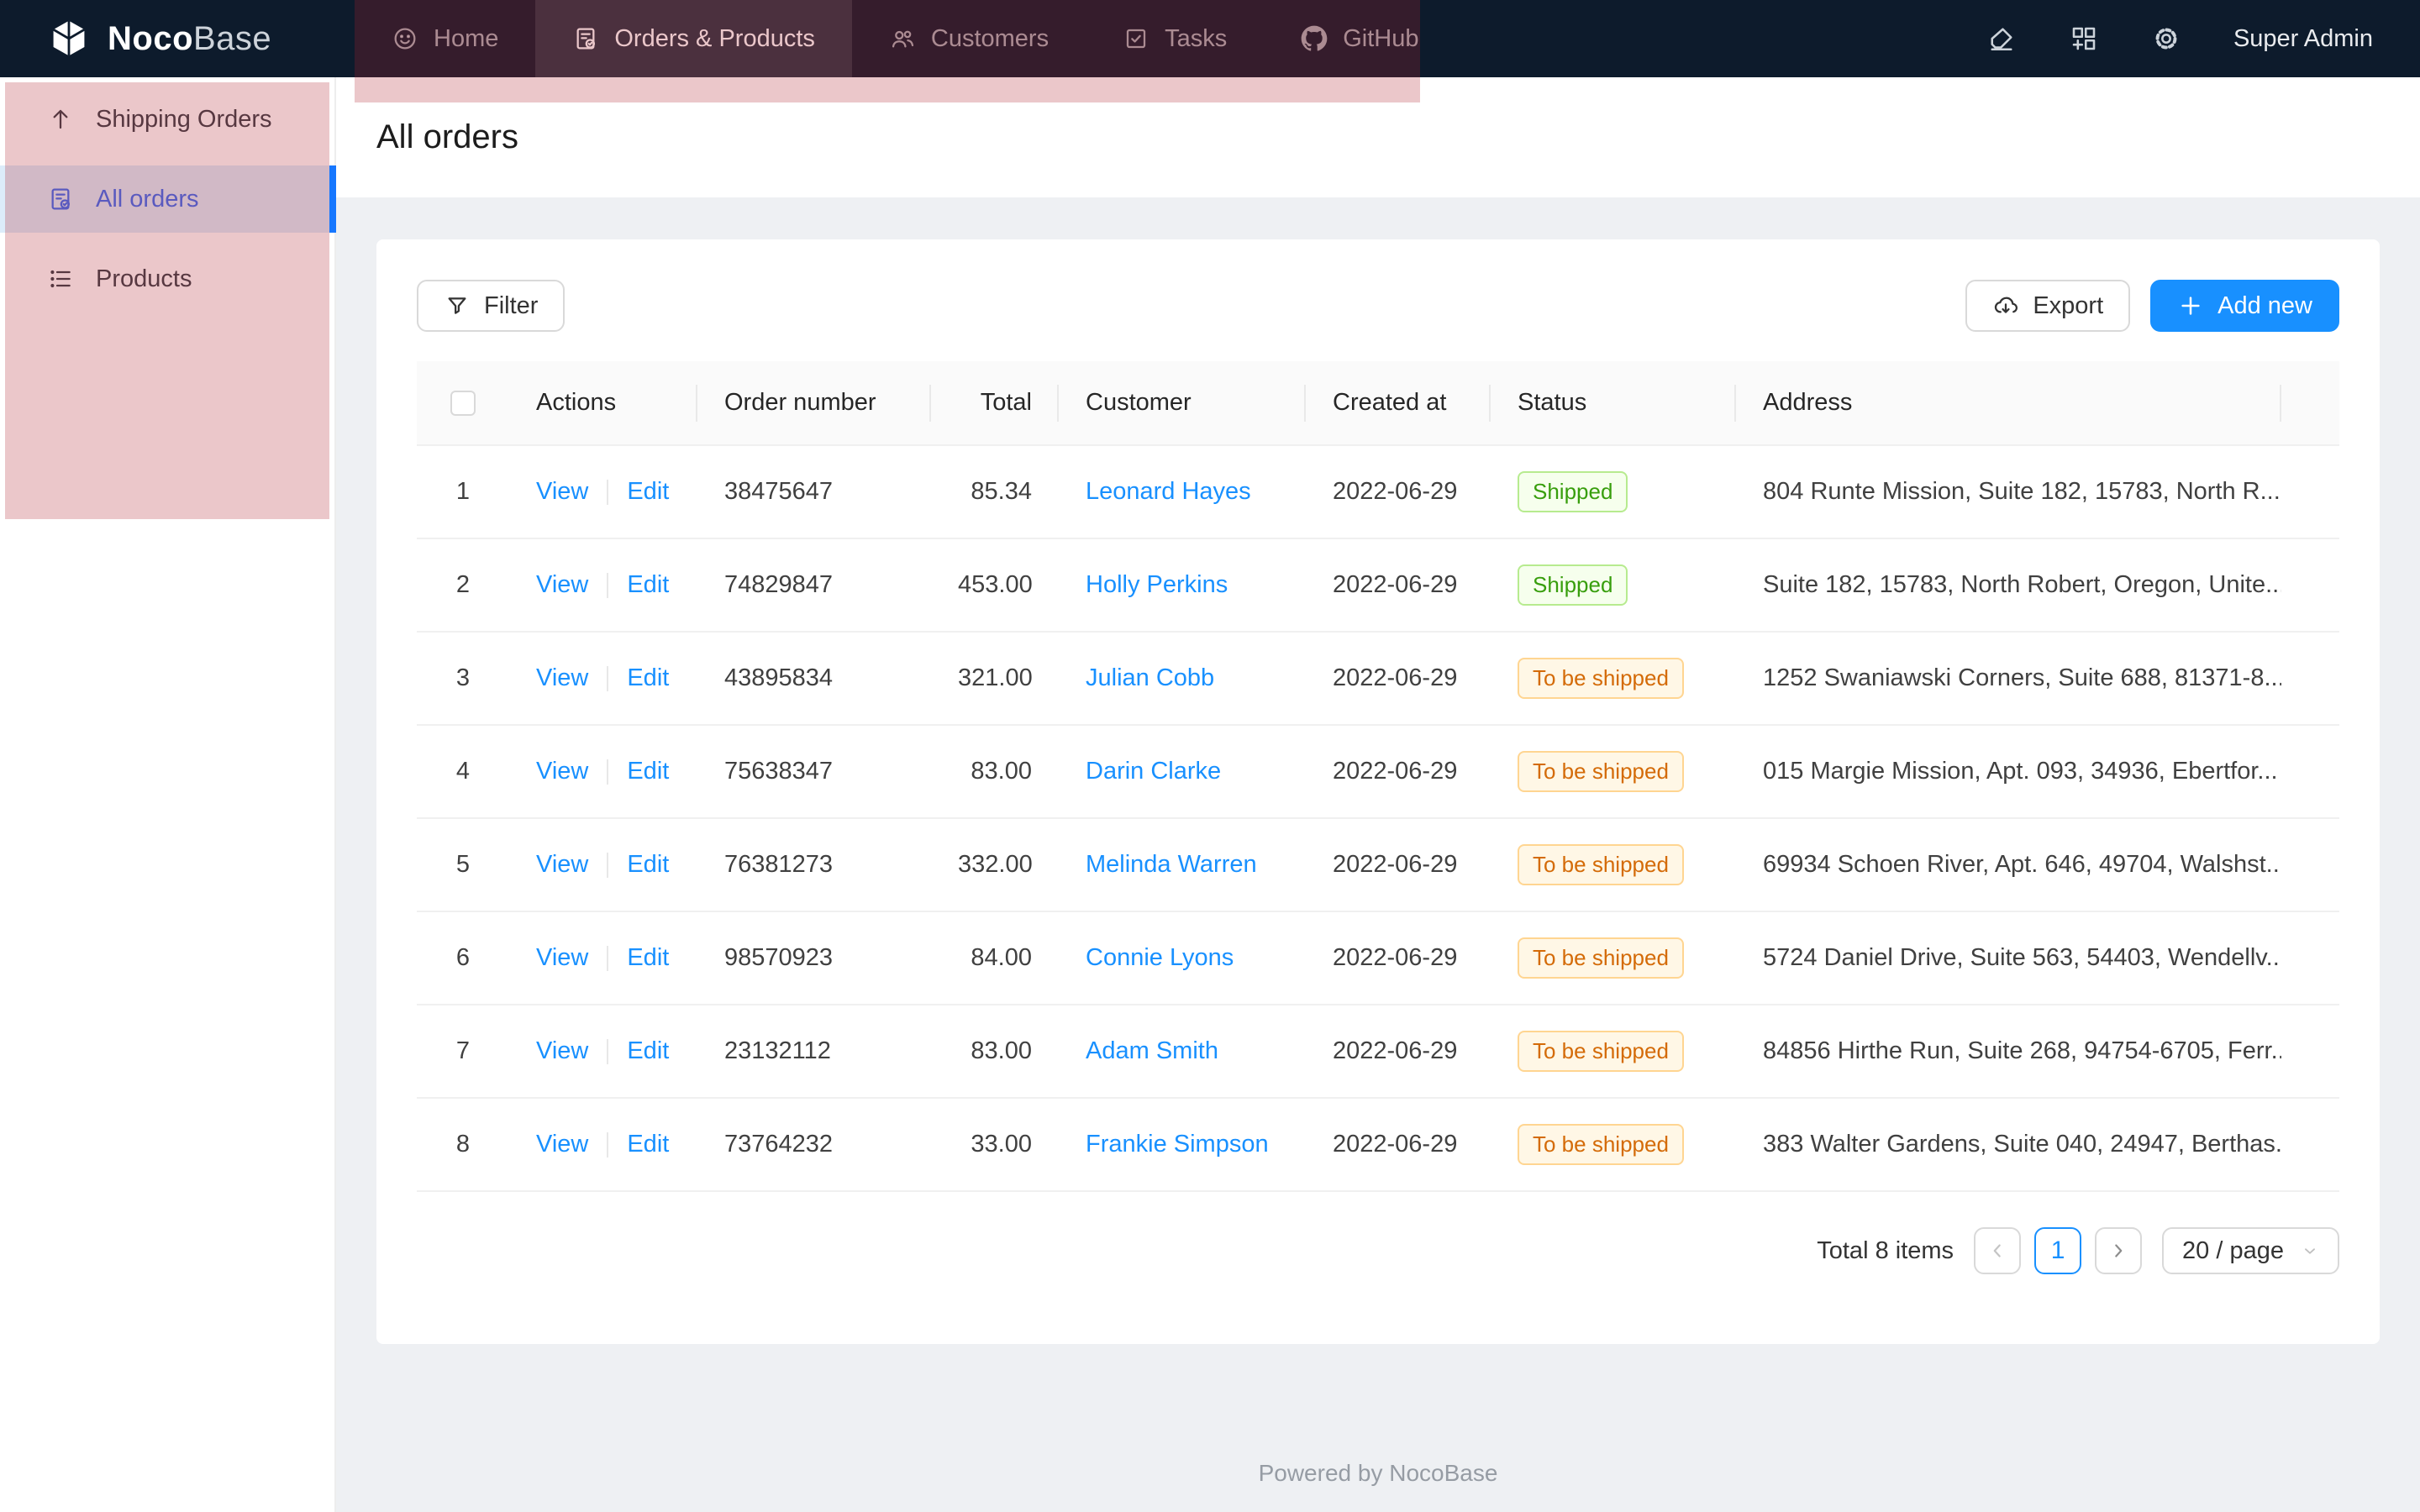  I want to click on total-cell: 332.00, so click(995, 865).